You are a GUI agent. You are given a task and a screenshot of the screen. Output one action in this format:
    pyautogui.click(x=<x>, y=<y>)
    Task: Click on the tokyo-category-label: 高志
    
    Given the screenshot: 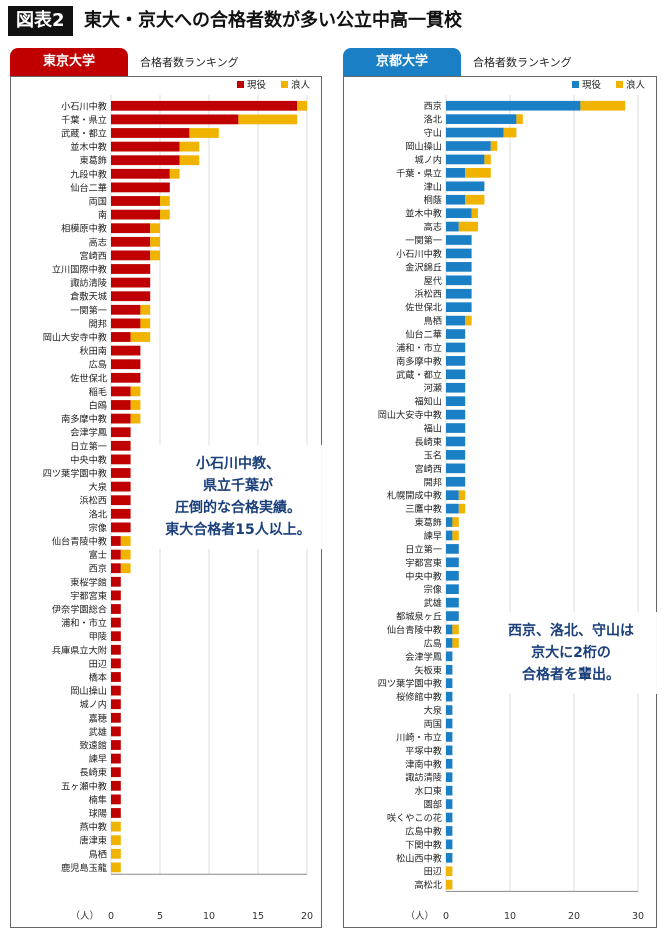 What is the action you would take?
    pyautogui.click(x=98, y=242)
    